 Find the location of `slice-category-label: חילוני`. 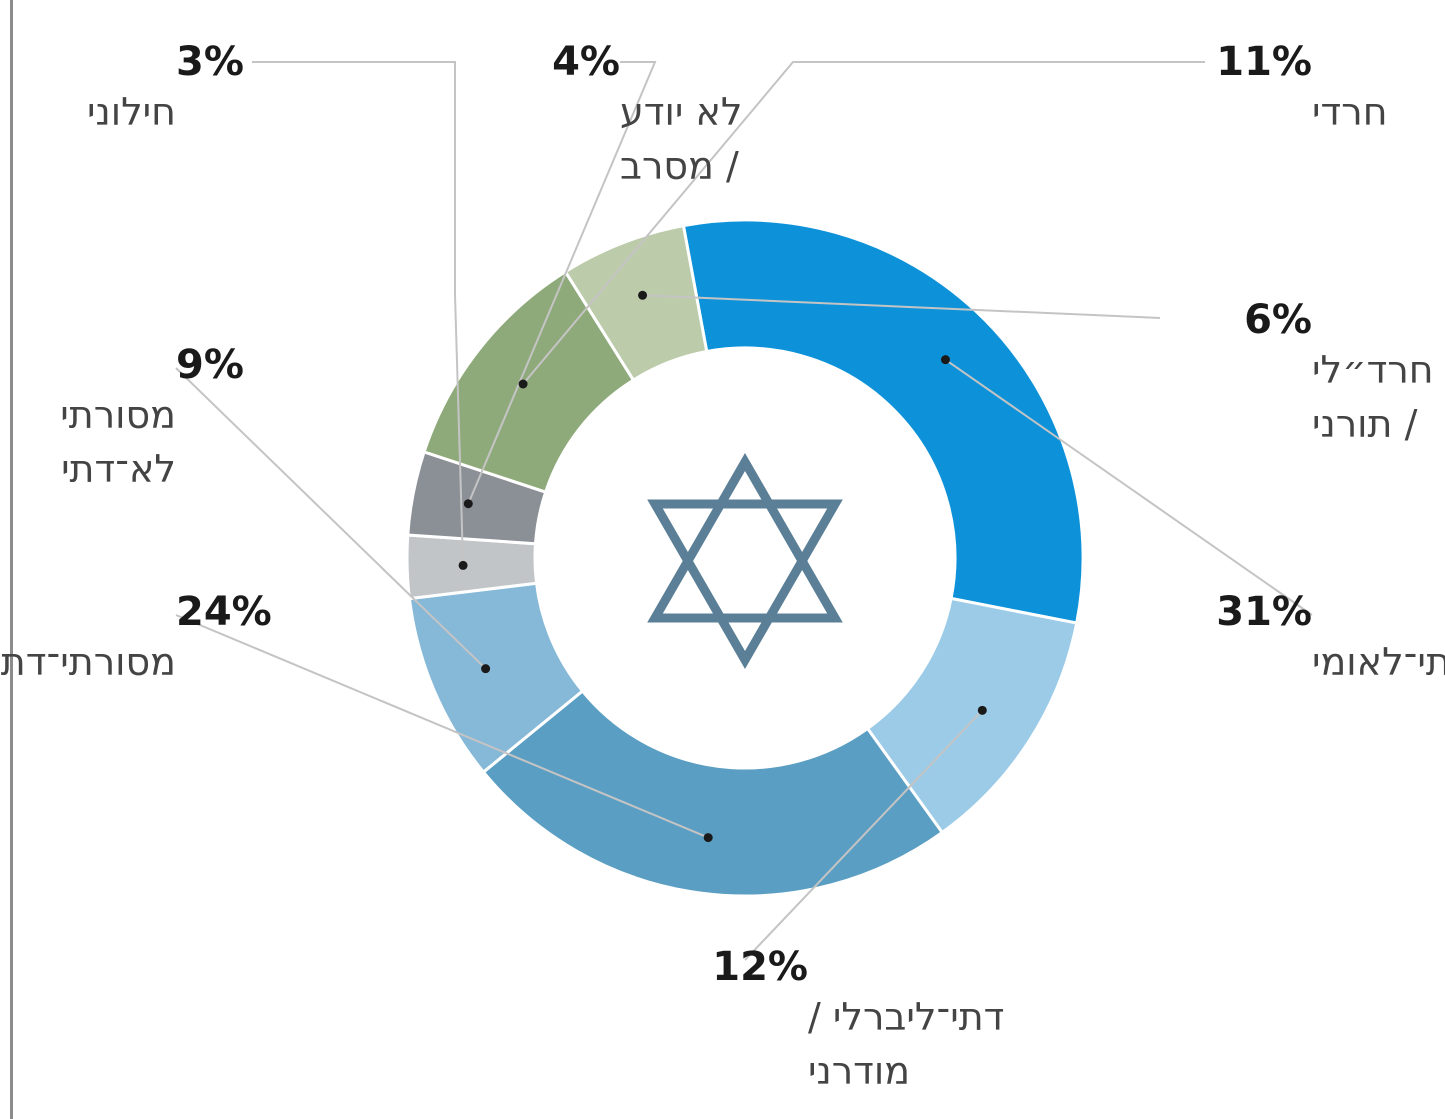

slice-category-label: חילוני is located at coordinates (131, 112).